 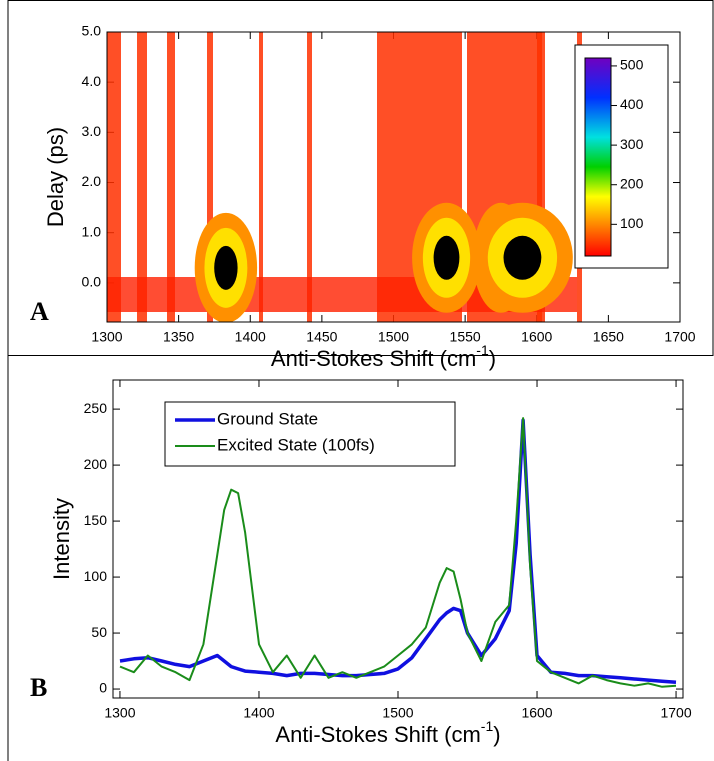 What do you see at coordinates (178, 337) in the screenshot?
I see `x-tick-label: 1350` at bounding box center [178, 337].